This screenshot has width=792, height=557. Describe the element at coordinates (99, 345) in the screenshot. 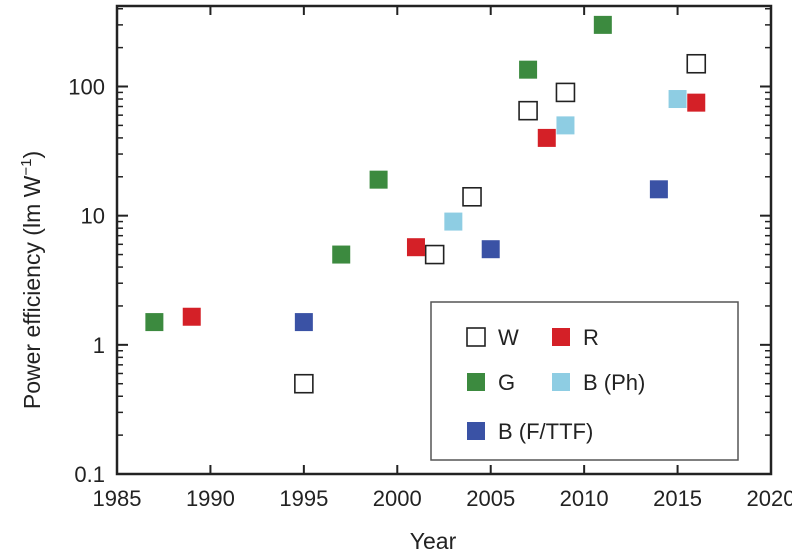

I see `y-tick-label: 1` at that location.